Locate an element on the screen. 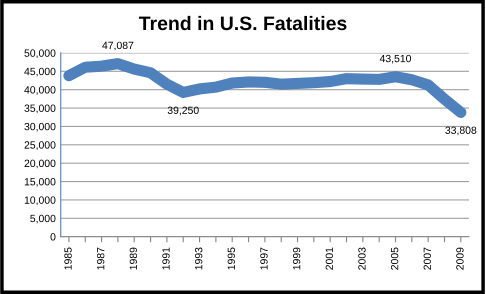  x-tick-label: 2001 is located at coordinates (329, 259).